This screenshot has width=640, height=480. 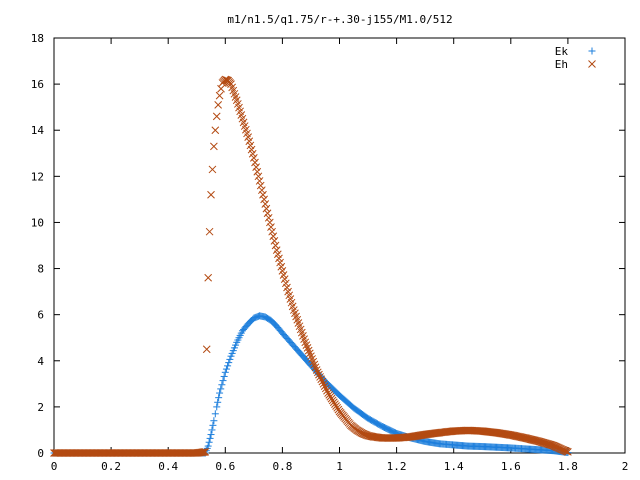 I want to click on y-tick-label: 2, so click(x=40, y=407).